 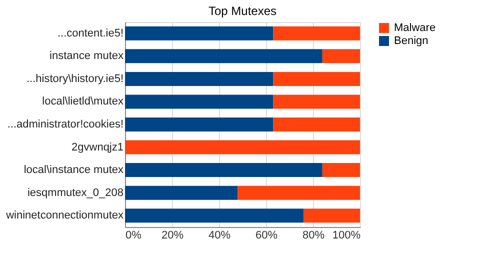 What do you see at coordinates (266, 236) in the screenshot?
I see `x-tick-label: 60%` at bounding box center [266, 236].